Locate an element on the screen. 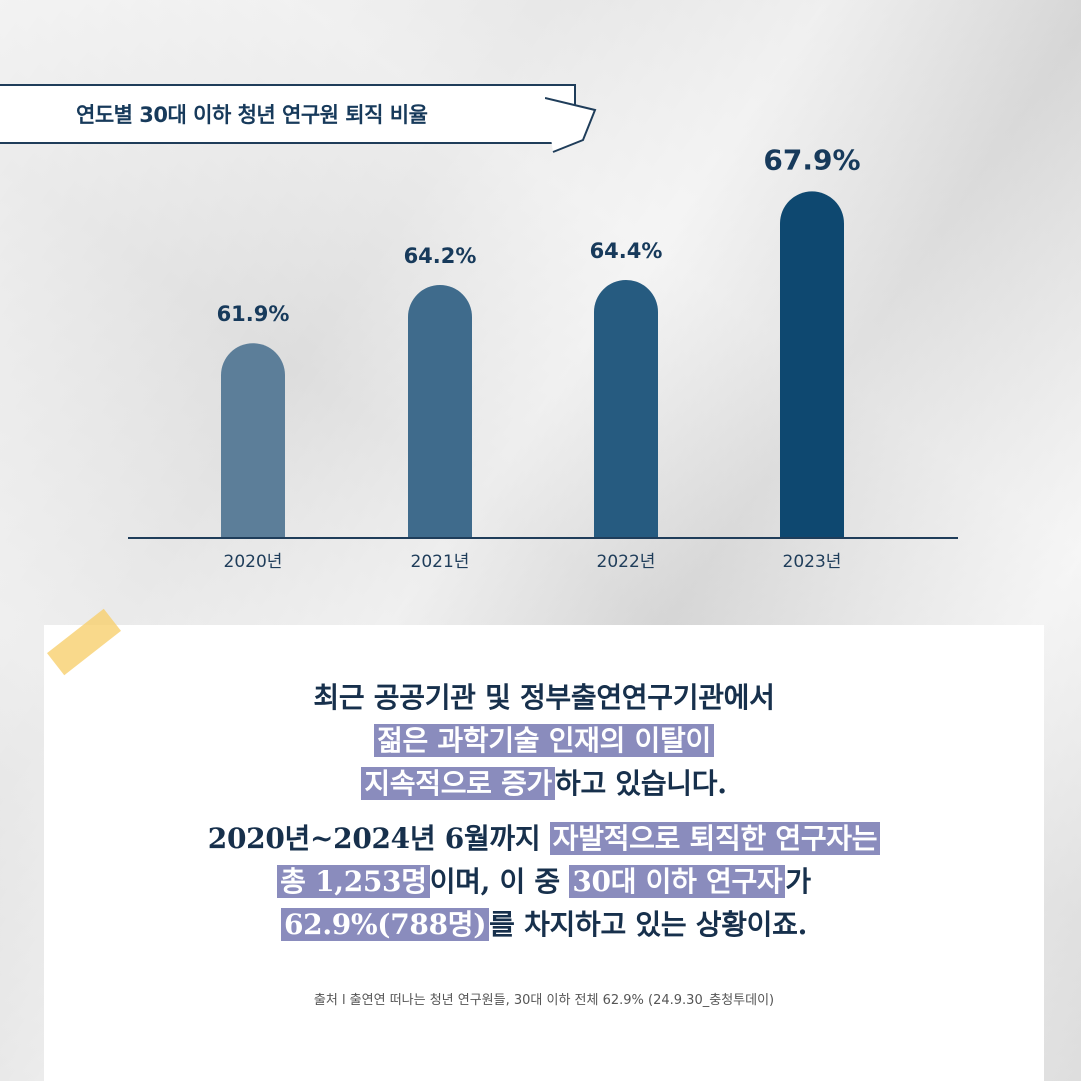 The image size is (1081, 1081). highlighted-text: 자발적으로 퇴직한 연구자는 is located at coordinates (715, 838).